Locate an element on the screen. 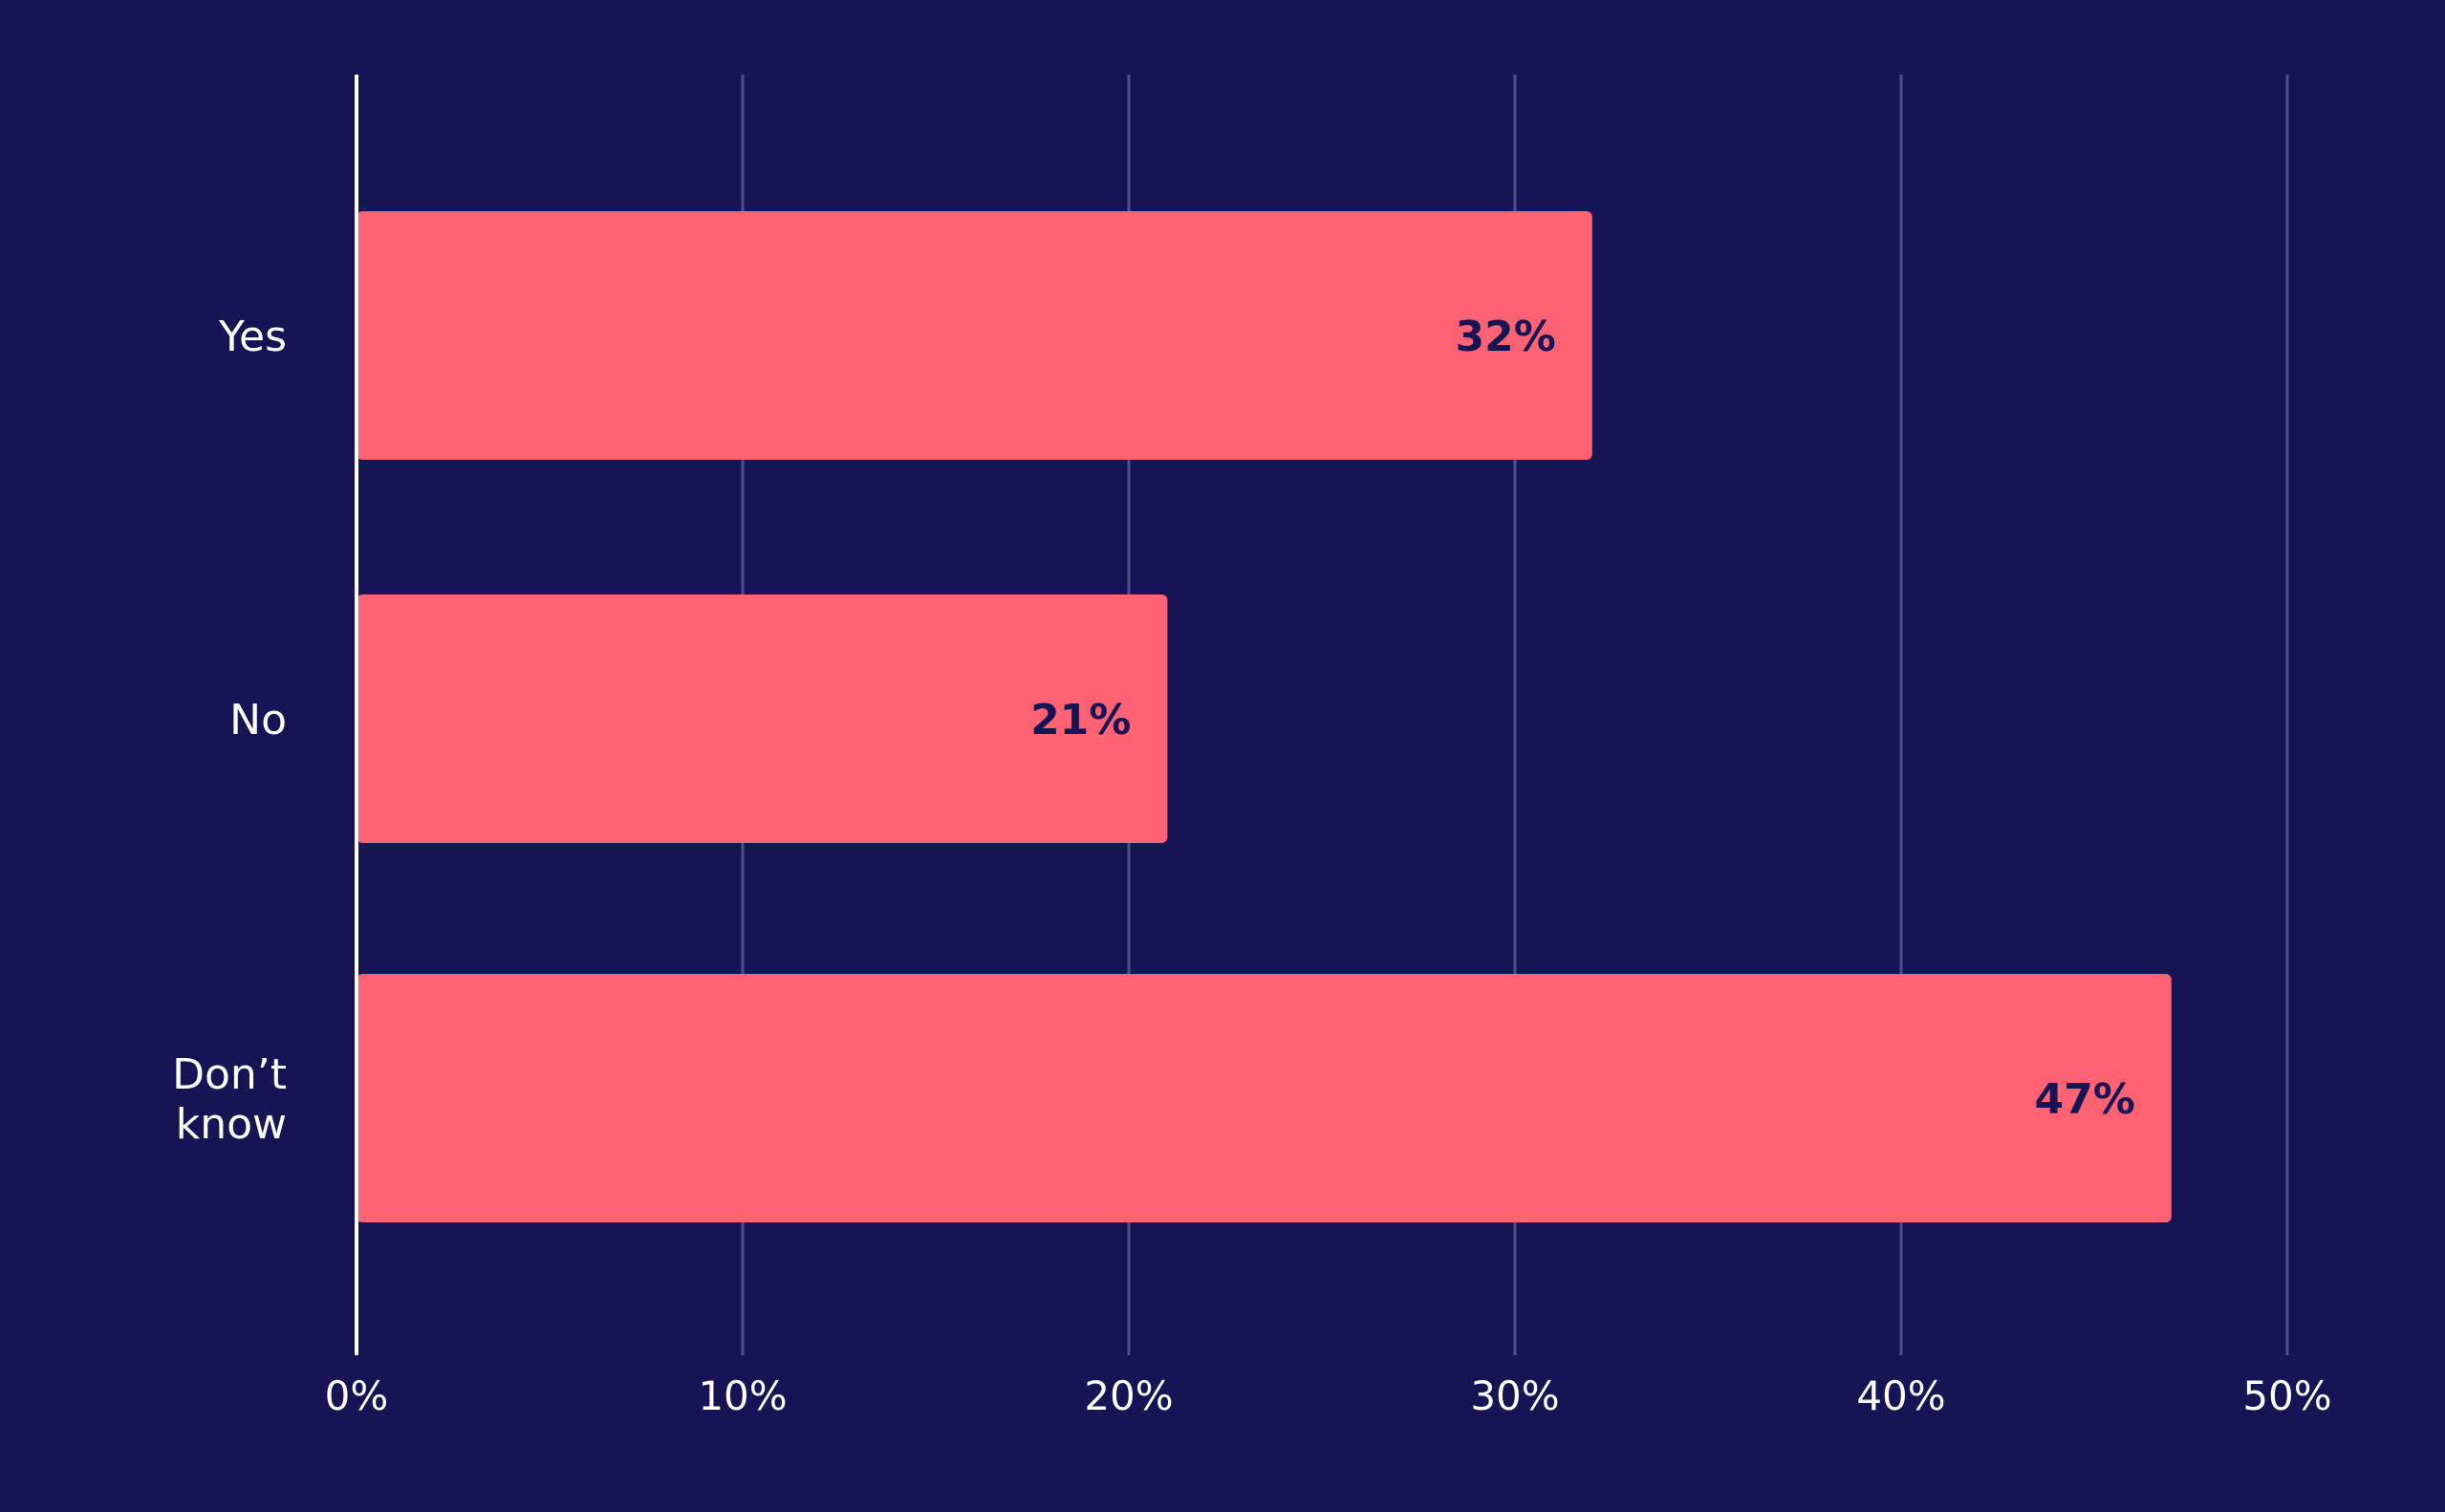 This screenshot has width=2445, height=1512. tick-label-40: 40% is located at coordinates (1901, 1395).